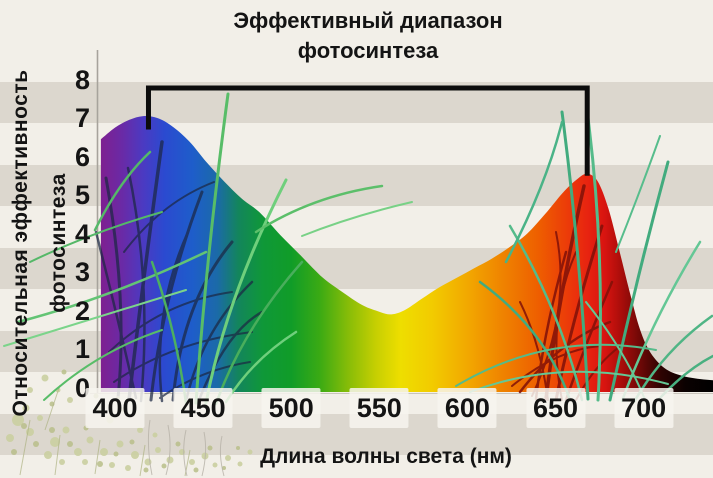 The height and width of the screenshot is (478, 713). I want to click on effective-range-bracket, so click(367, 130).